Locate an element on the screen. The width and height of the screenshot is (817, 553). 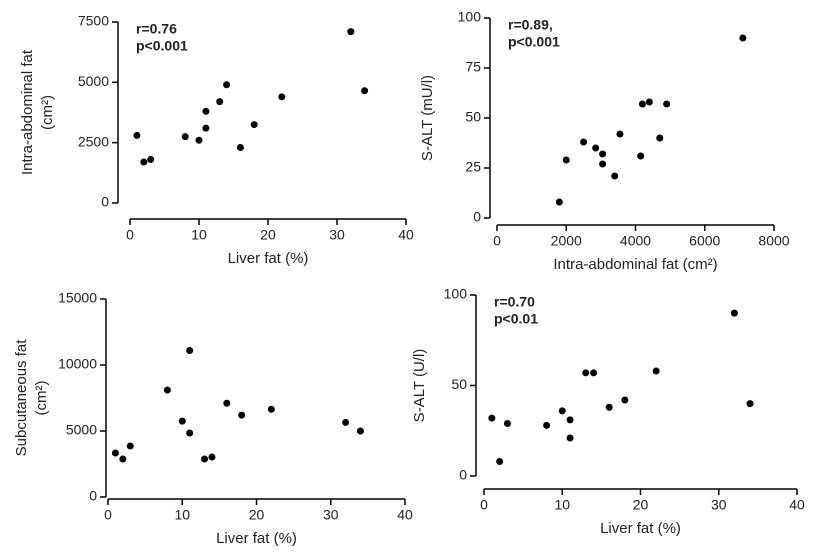
y-tick-label: 2500 is located at coordinates (93, 141).